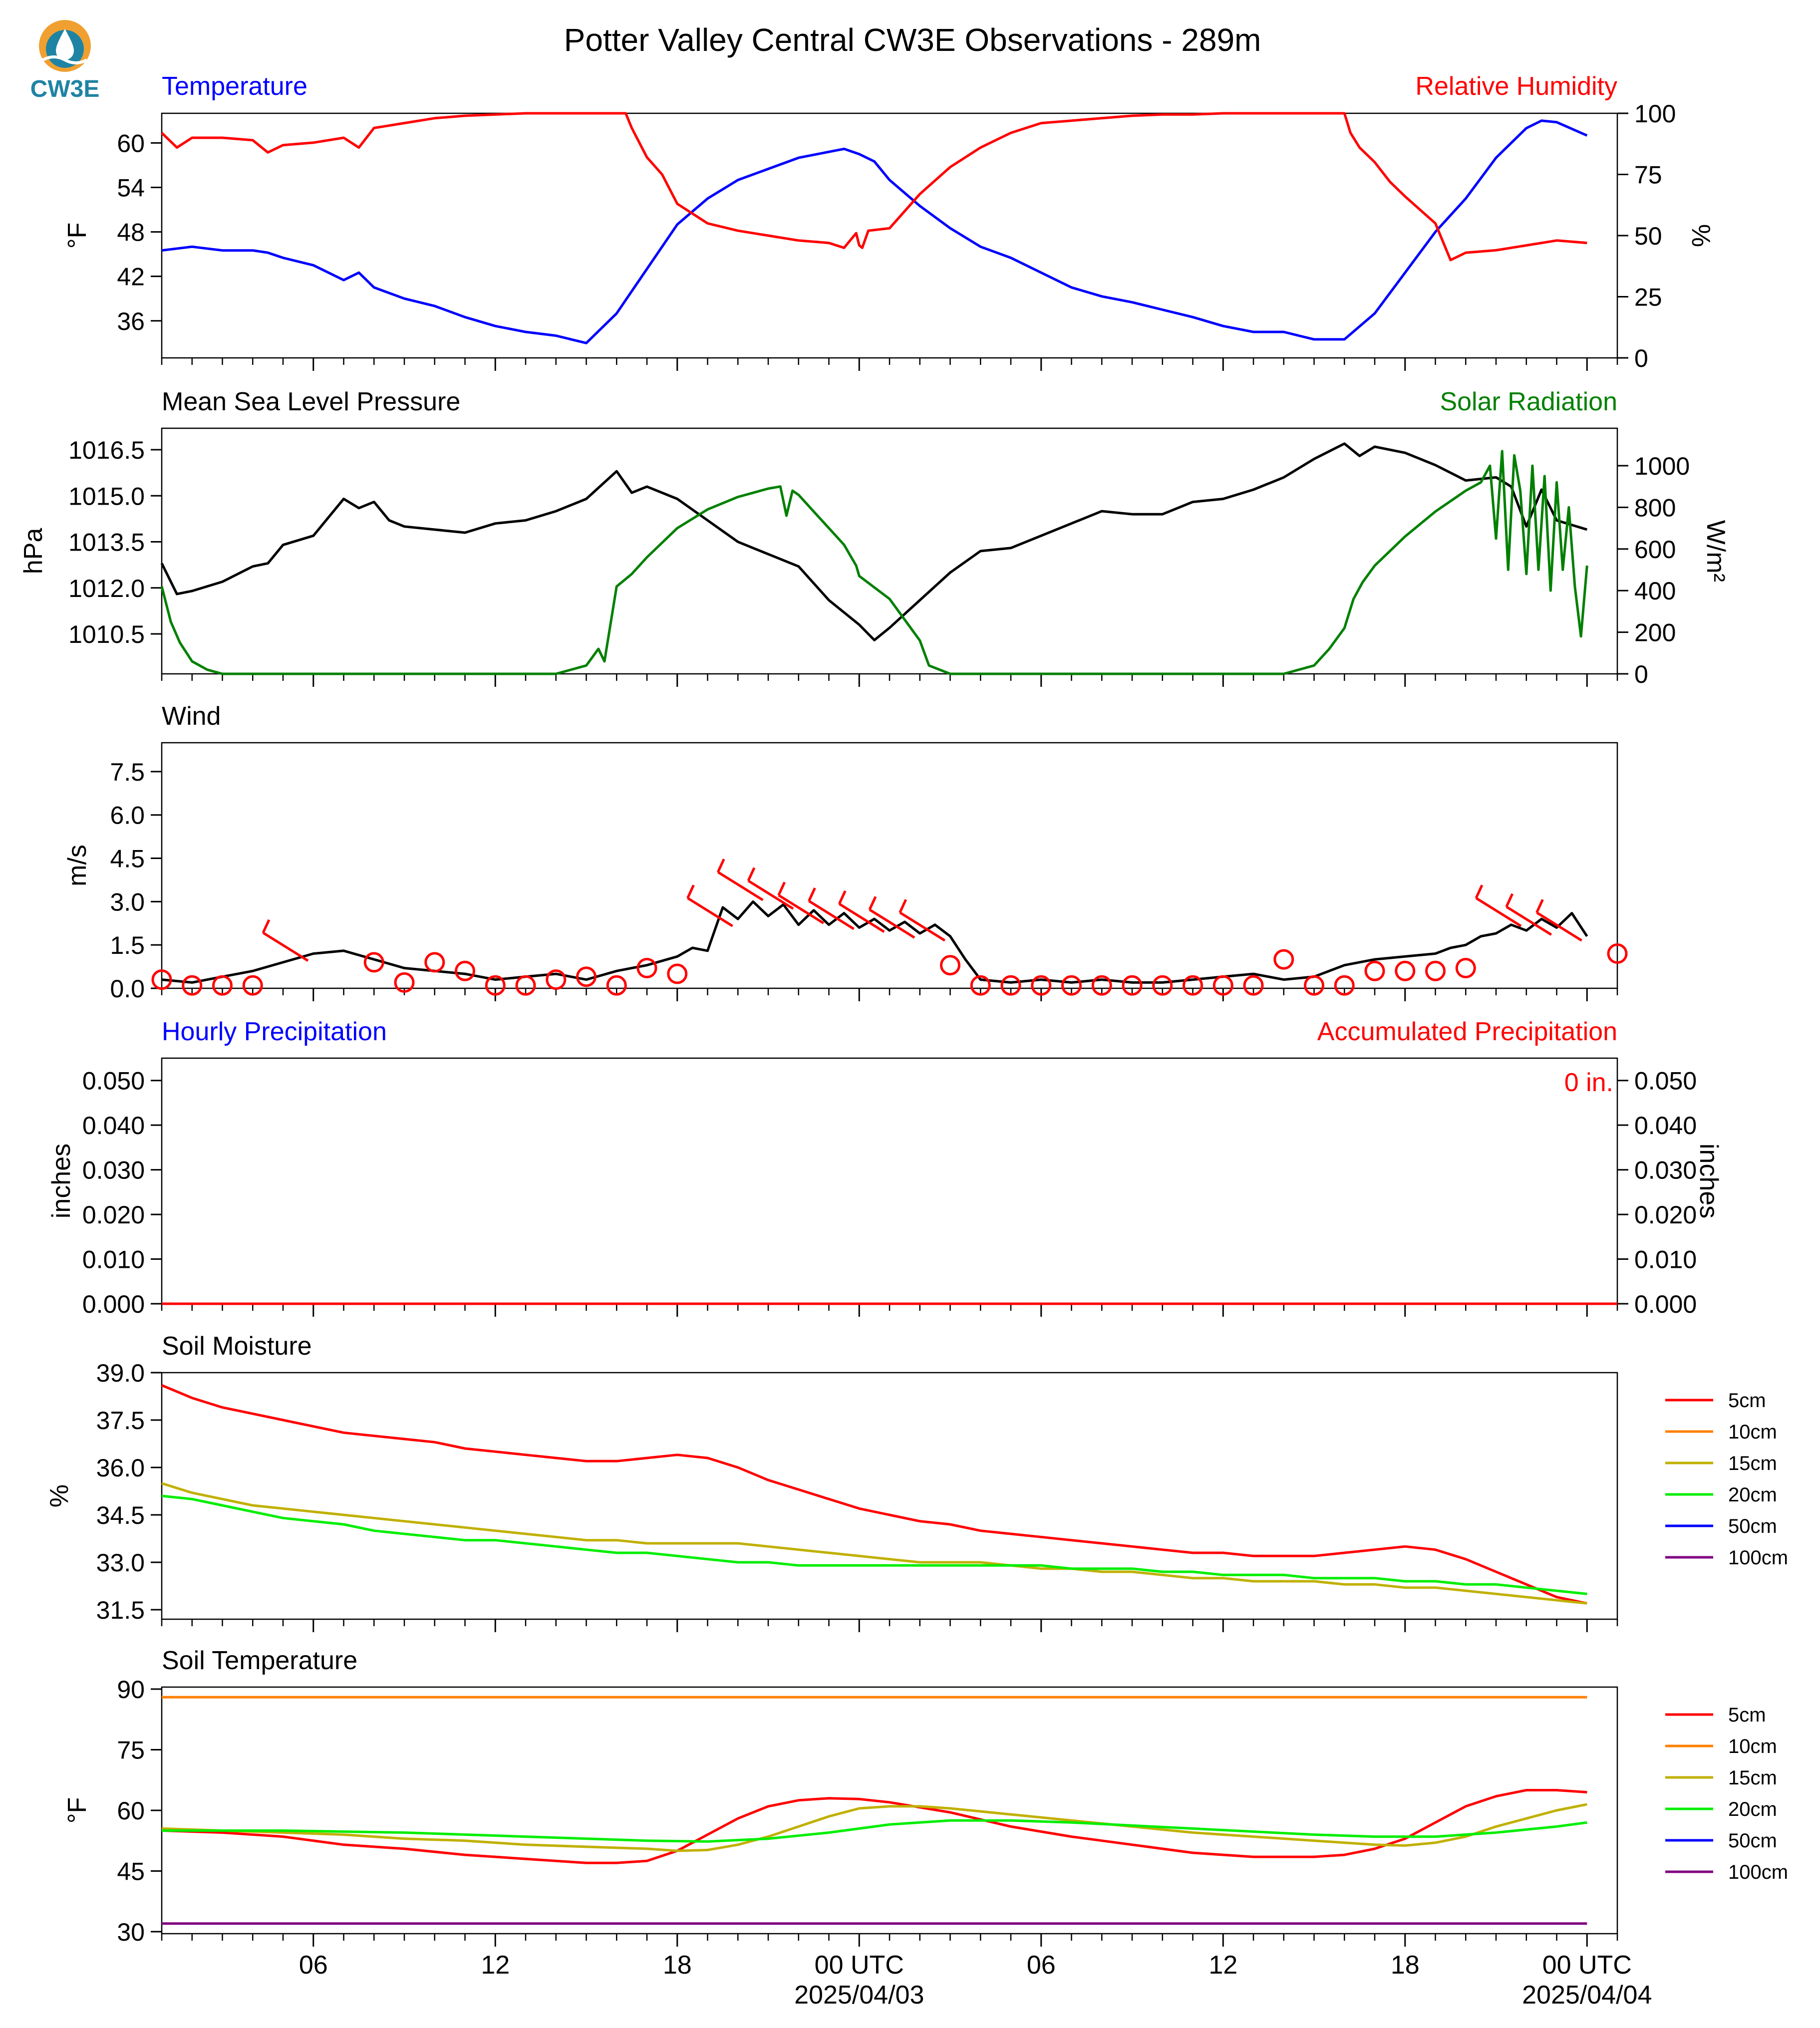 This screenshot has width=1820, height=2028. What do you see at coordinates (1655, 633) in the screenshot?
I see `y-tick-label-right: 200` at bounding box center [1655, 633].